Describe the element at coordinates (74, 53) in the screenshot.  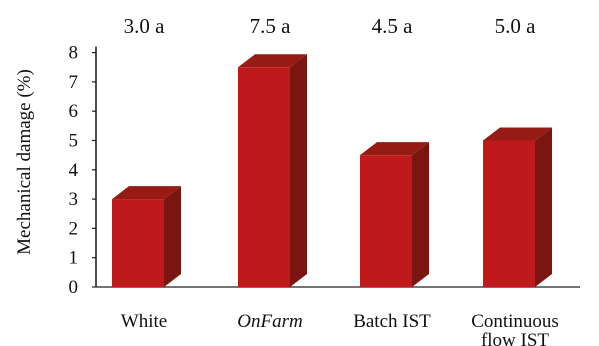
I see `y-tick-label: 8` at that location.